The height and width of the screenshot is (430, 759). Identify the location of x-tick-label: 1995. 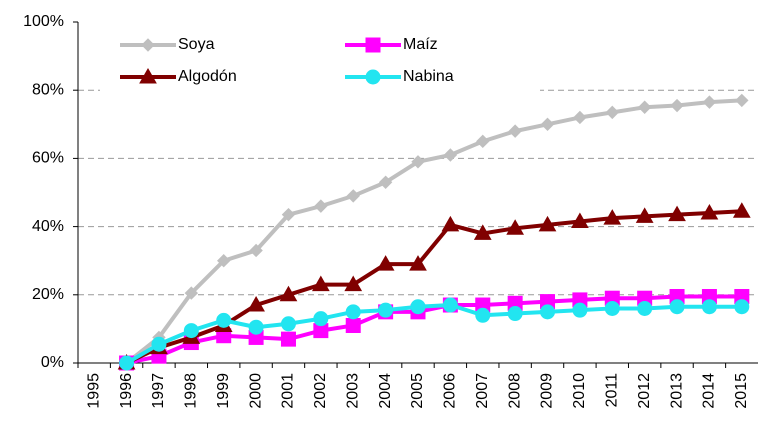
(93, 391).